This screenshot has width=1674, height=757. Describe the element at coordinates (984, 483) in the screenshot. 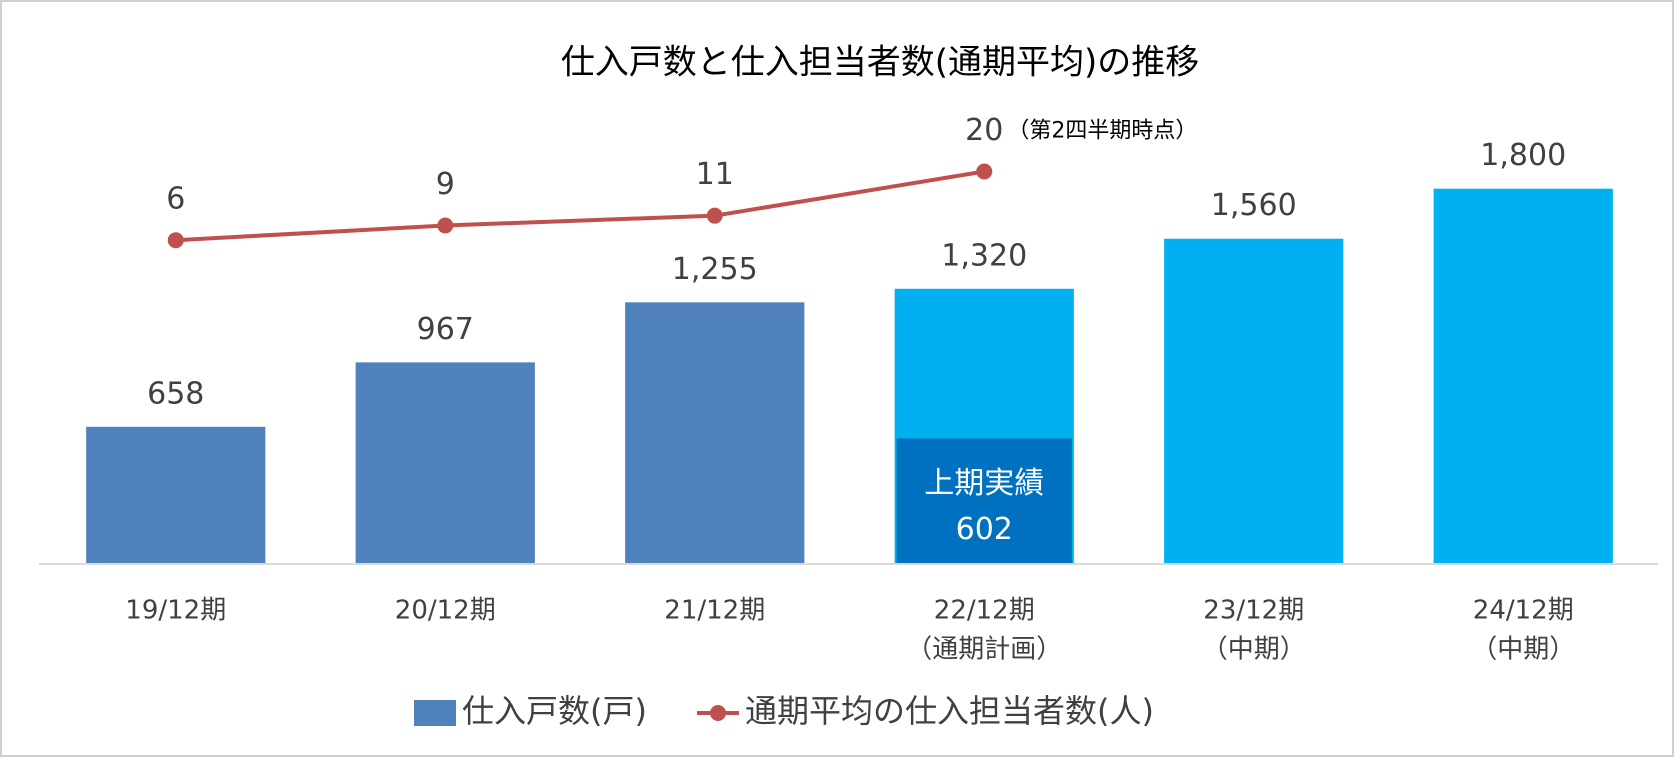

I see `highlight-name: 上期実績` at that location.